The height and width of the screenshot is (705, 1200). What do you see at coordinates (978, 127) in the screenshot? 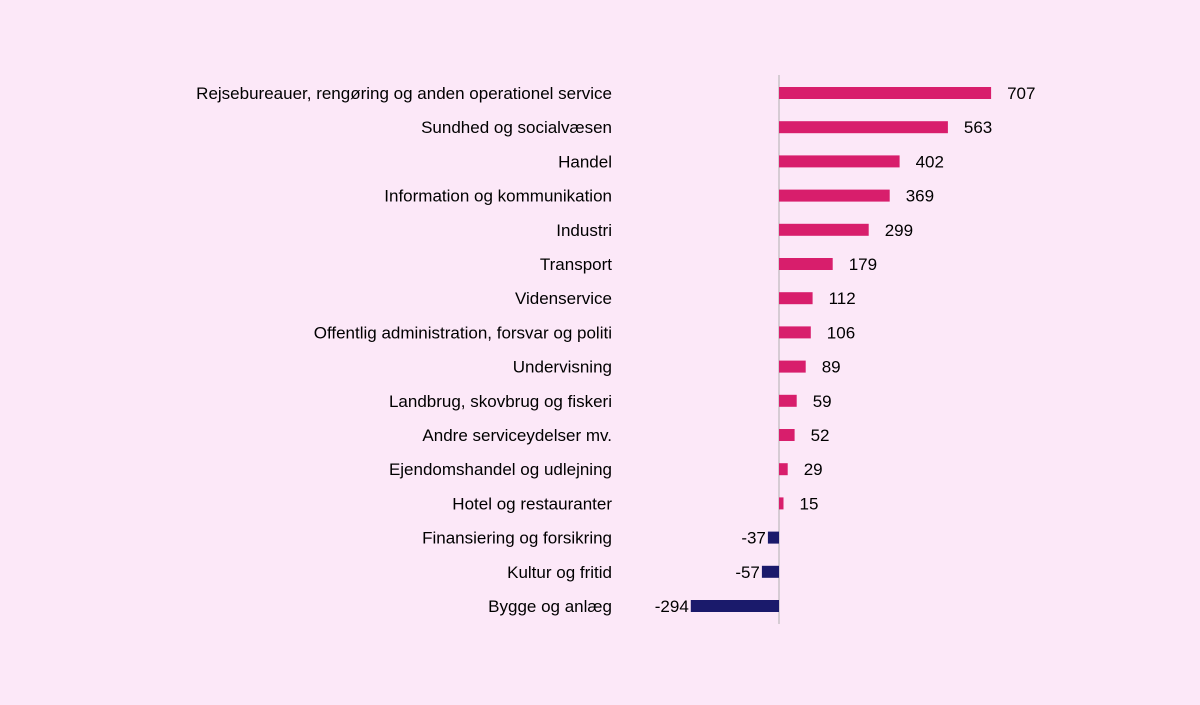
I see `data-label: 563` at bounding box center [978, 127].